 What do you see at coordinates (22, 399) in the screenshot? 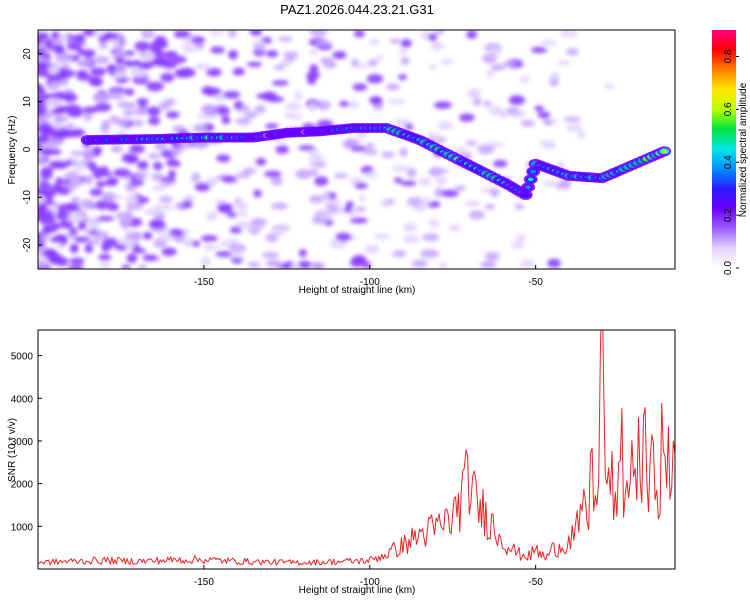
I see `snr-y-tick-label: 4000` at bounding box center [22, 399].